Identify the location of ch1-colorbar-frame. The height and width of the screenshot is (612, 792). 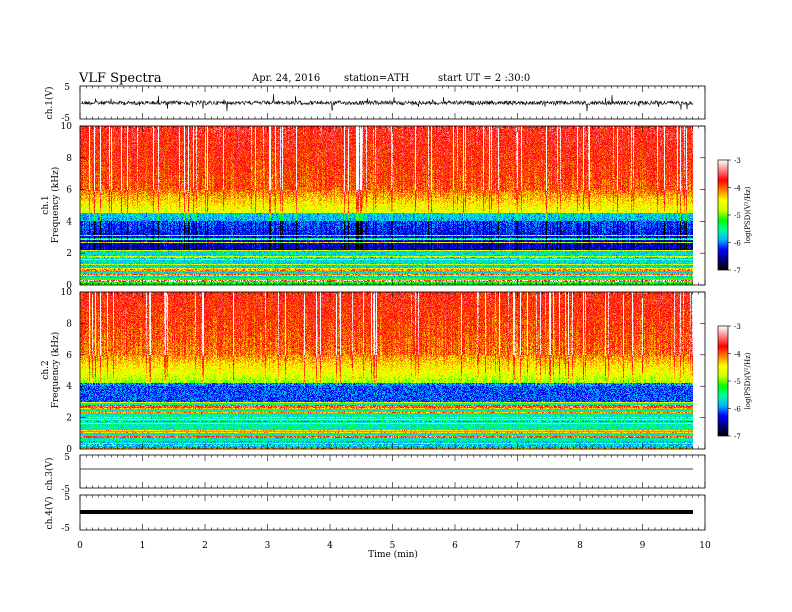
(723, 215).